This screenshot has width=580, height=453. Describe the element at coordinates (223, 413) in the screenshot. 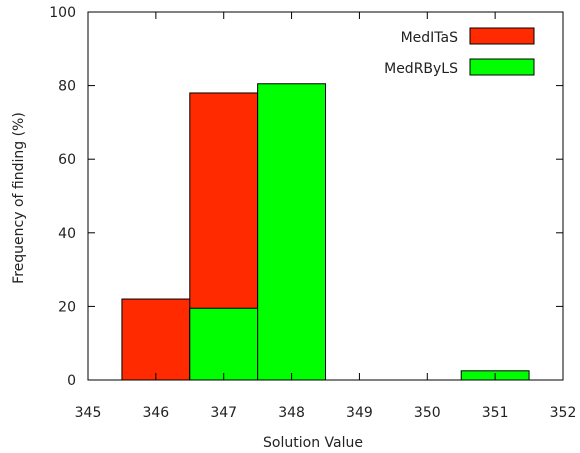

I see `x-tick-label-347: 347` at that location.